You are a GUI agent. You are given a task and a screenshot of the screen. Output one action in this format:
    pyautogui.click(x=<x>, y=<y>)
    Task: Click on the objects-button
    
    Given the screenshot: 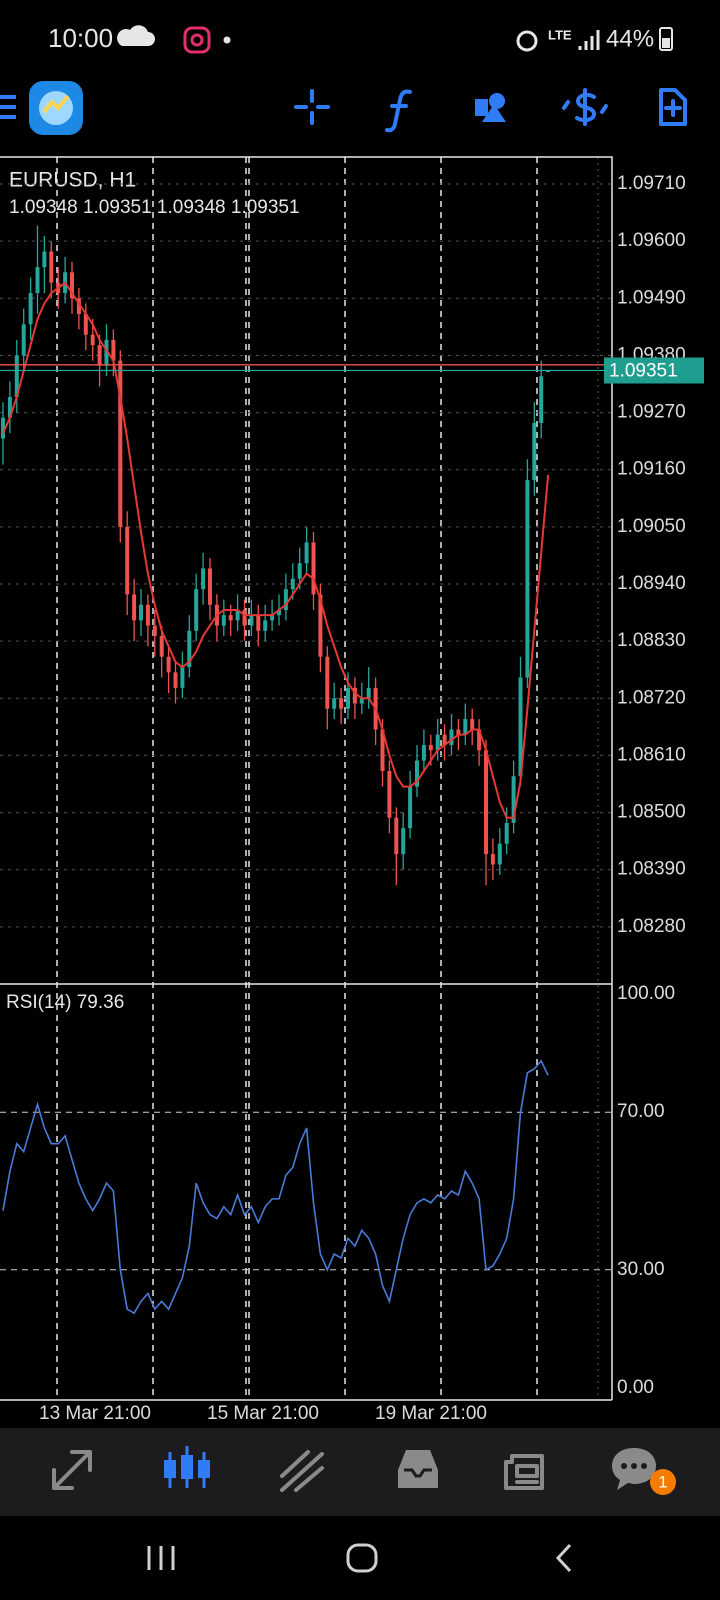 What is the action you would take?
    pyautogui.click(x=490, y=107)
    